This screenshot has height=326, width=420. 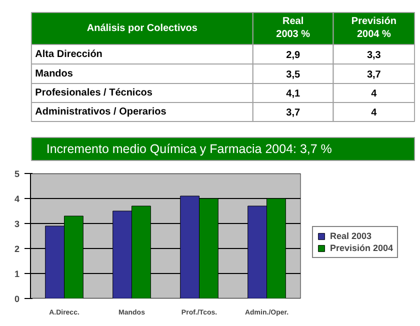 What do you see at coordinates (362, 248) in the screenshot?
I see `legend-label: Previsión 2004` at bounding box center [362, 248].